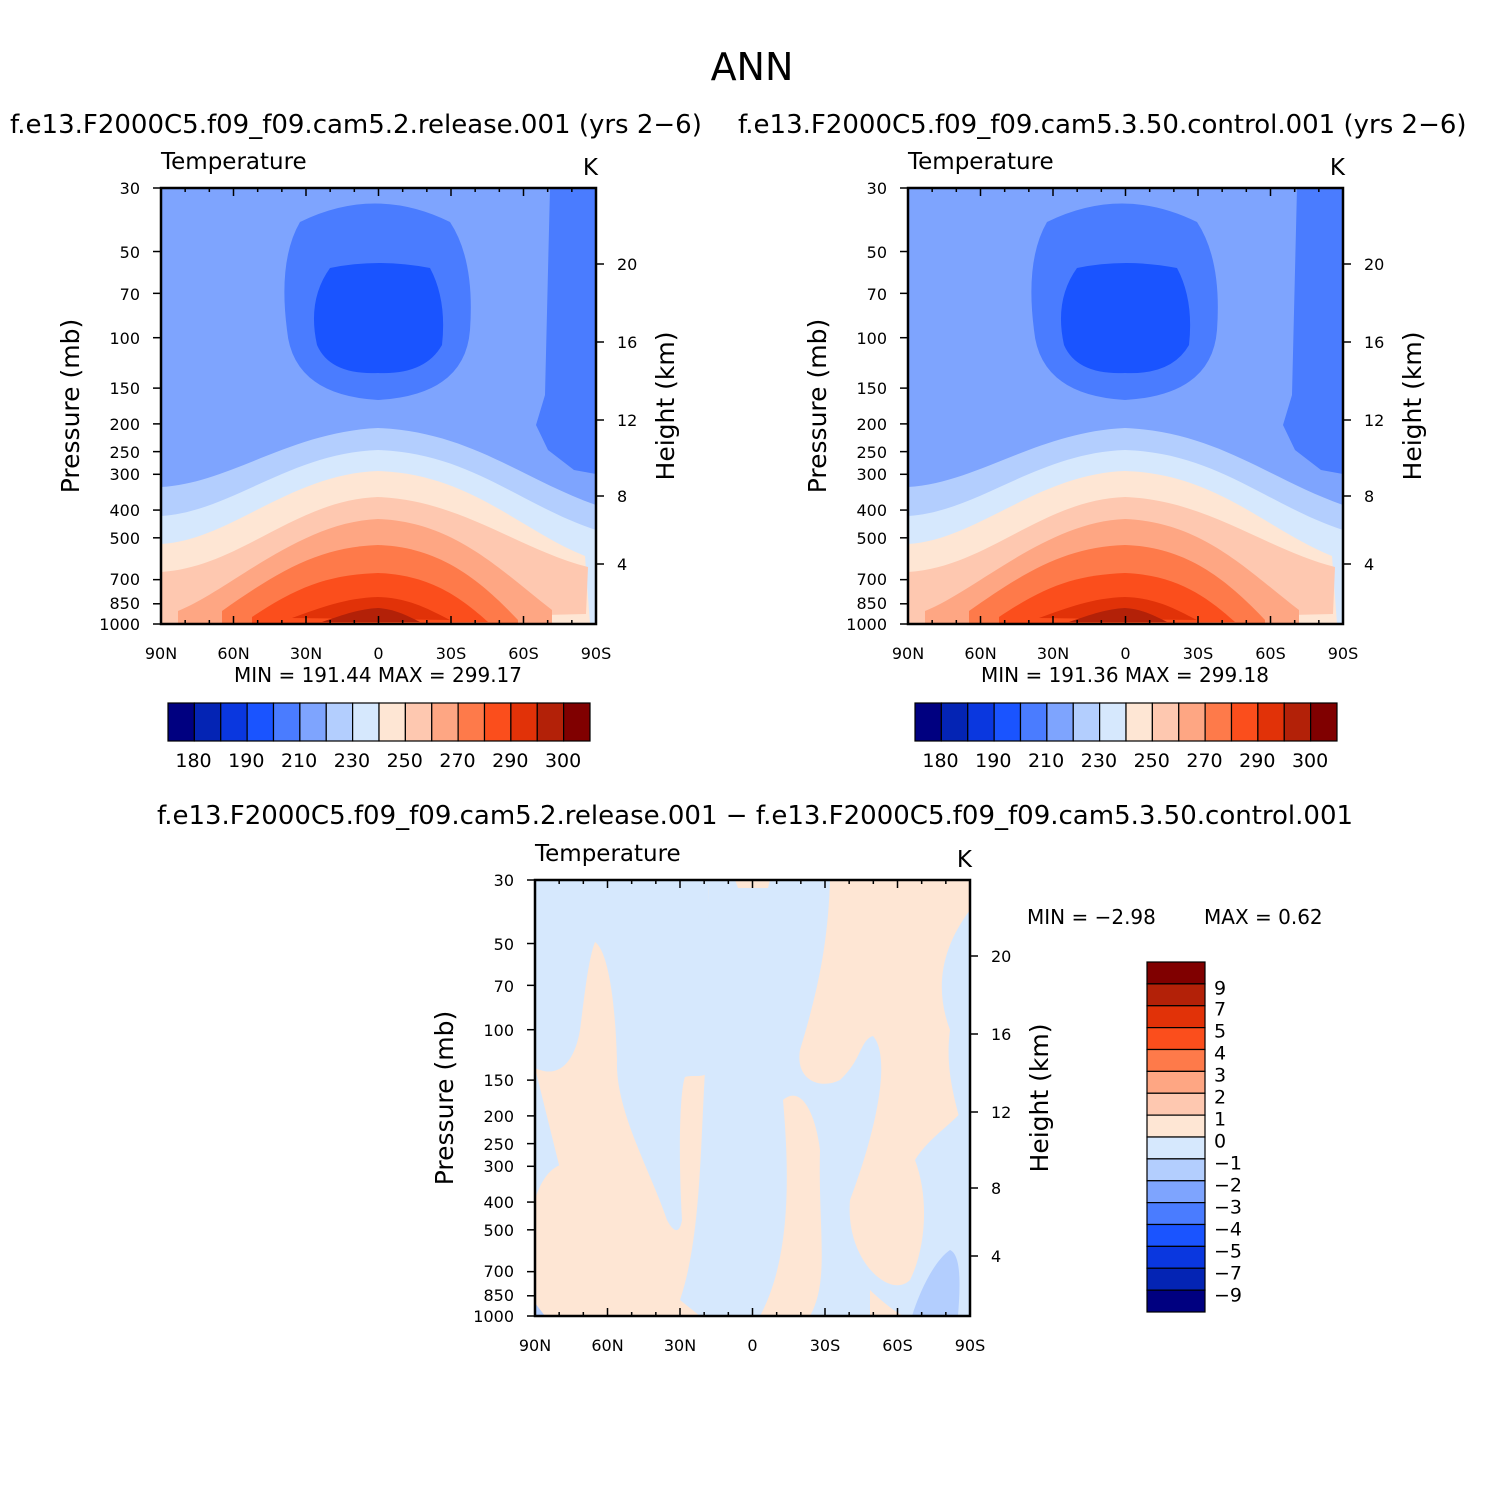 The height and width of the screenshot is (1505, 1505). I want to click on panel-diff-units: K, so click(965, 860).